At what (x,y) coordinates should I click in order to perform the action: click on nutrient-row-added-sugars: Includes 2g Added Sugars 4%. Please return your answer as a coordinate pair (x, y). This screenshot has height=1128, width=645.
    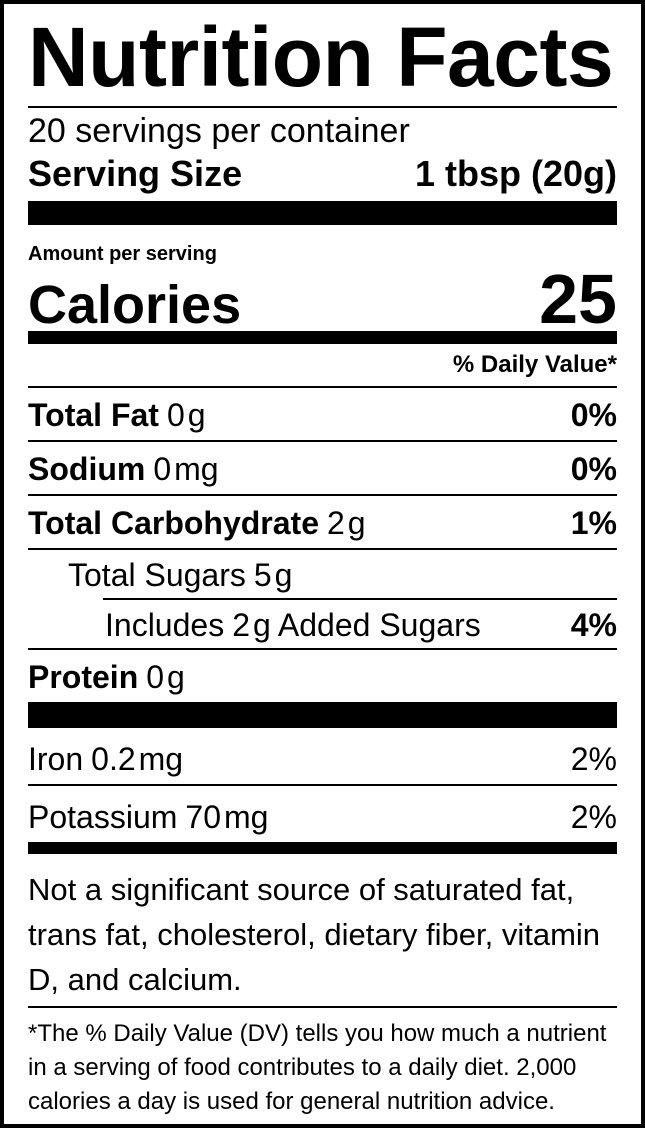
    Looking at the image, I should click on (322, 625).